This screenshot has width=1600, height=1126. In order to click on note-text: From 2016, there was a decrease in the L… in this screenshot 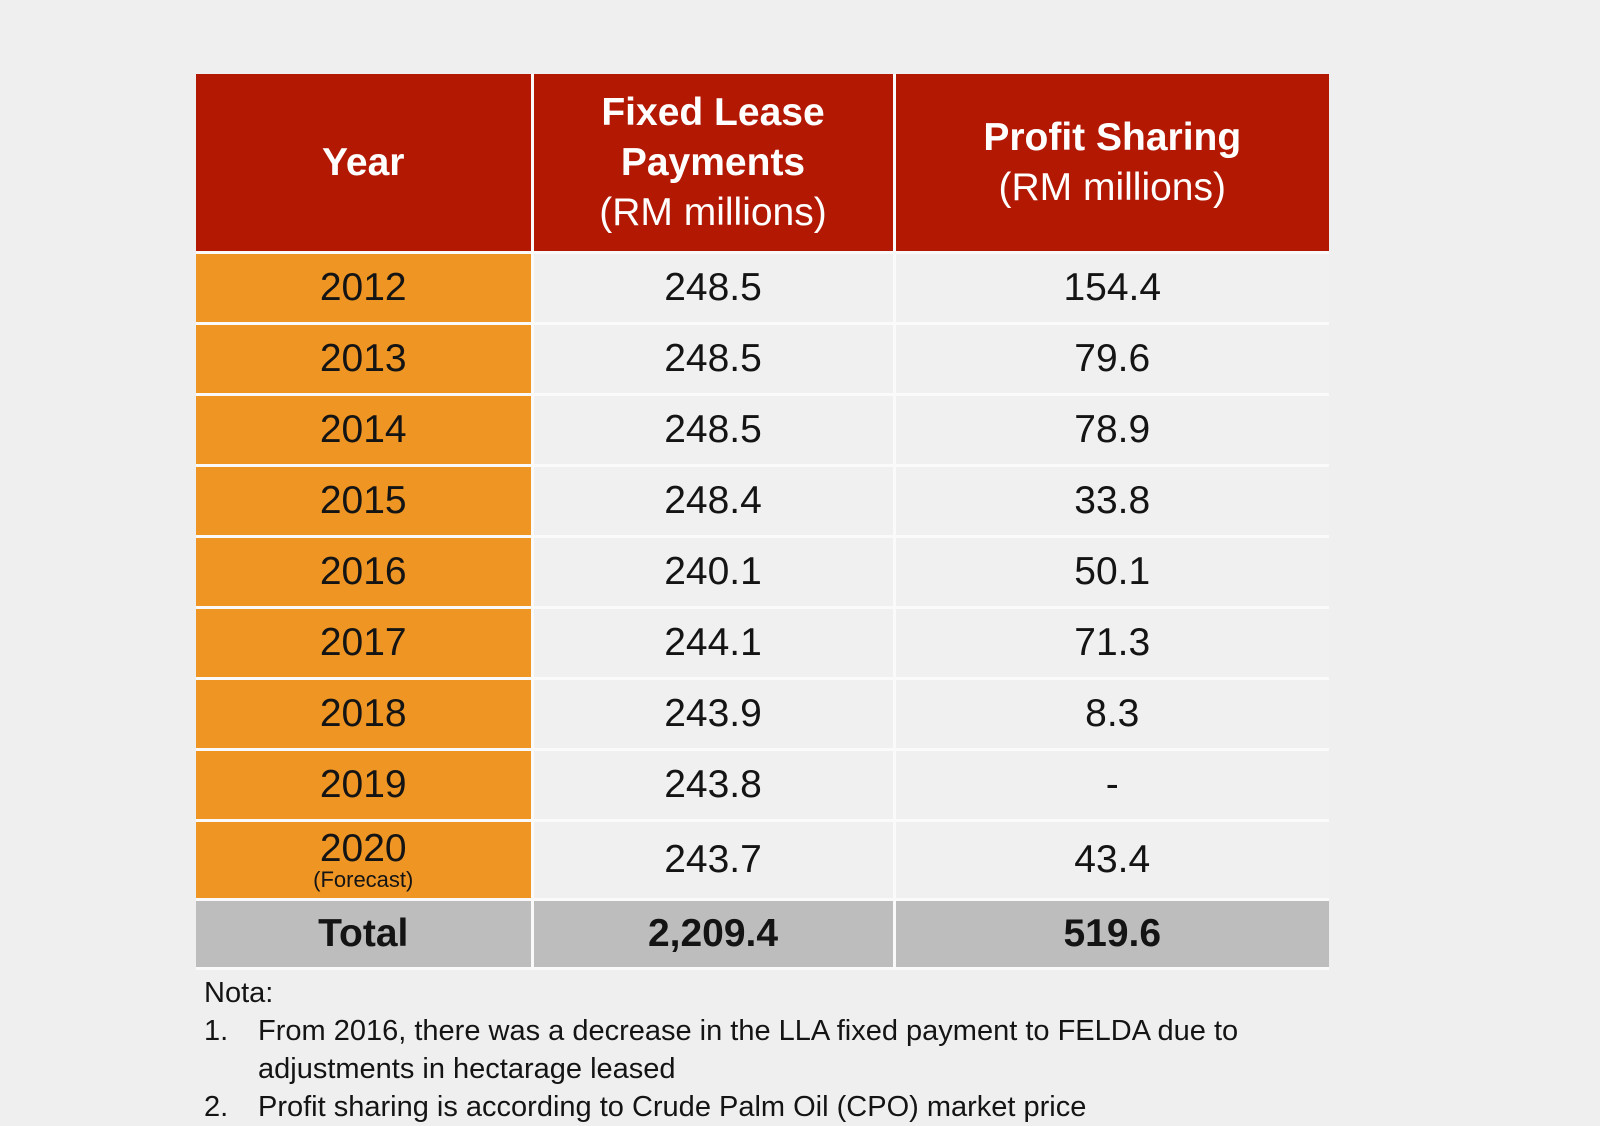, I will do `click(748, 1050)`.